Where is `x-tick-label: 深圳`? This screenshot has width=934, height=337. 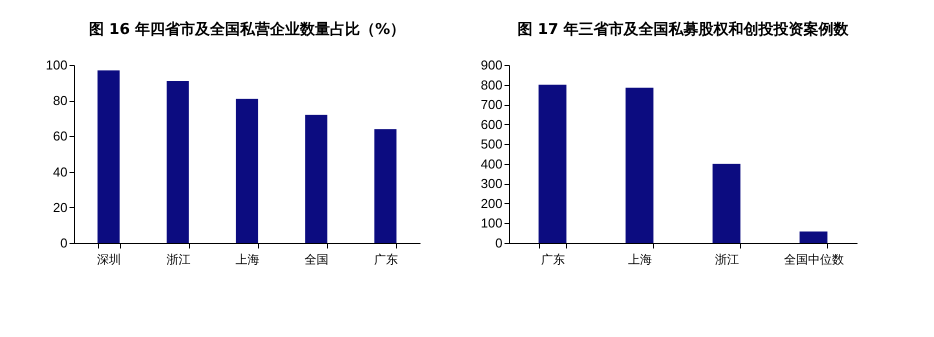
x-tick-label: 深圳 is located at coordinates (109, 259).